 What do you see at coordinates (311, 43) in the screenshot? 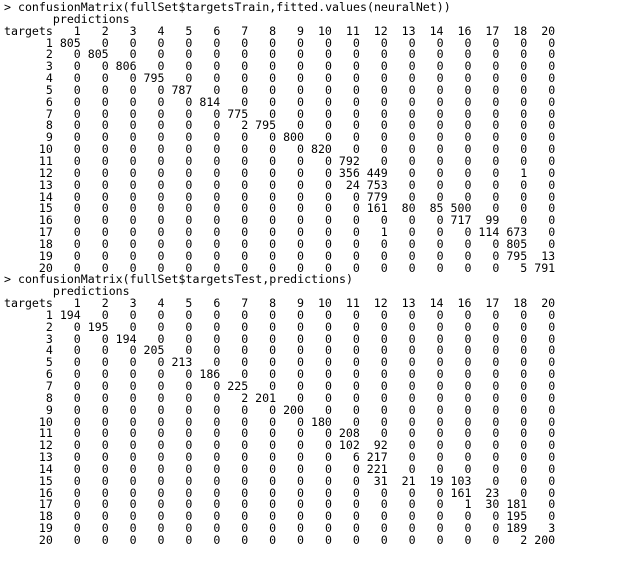
I see `matrix-row: 1 805 0 0 0 0 0 0 0 0 0 0 0 0 0 0 0 0 0` at bounding box center [311, 43].